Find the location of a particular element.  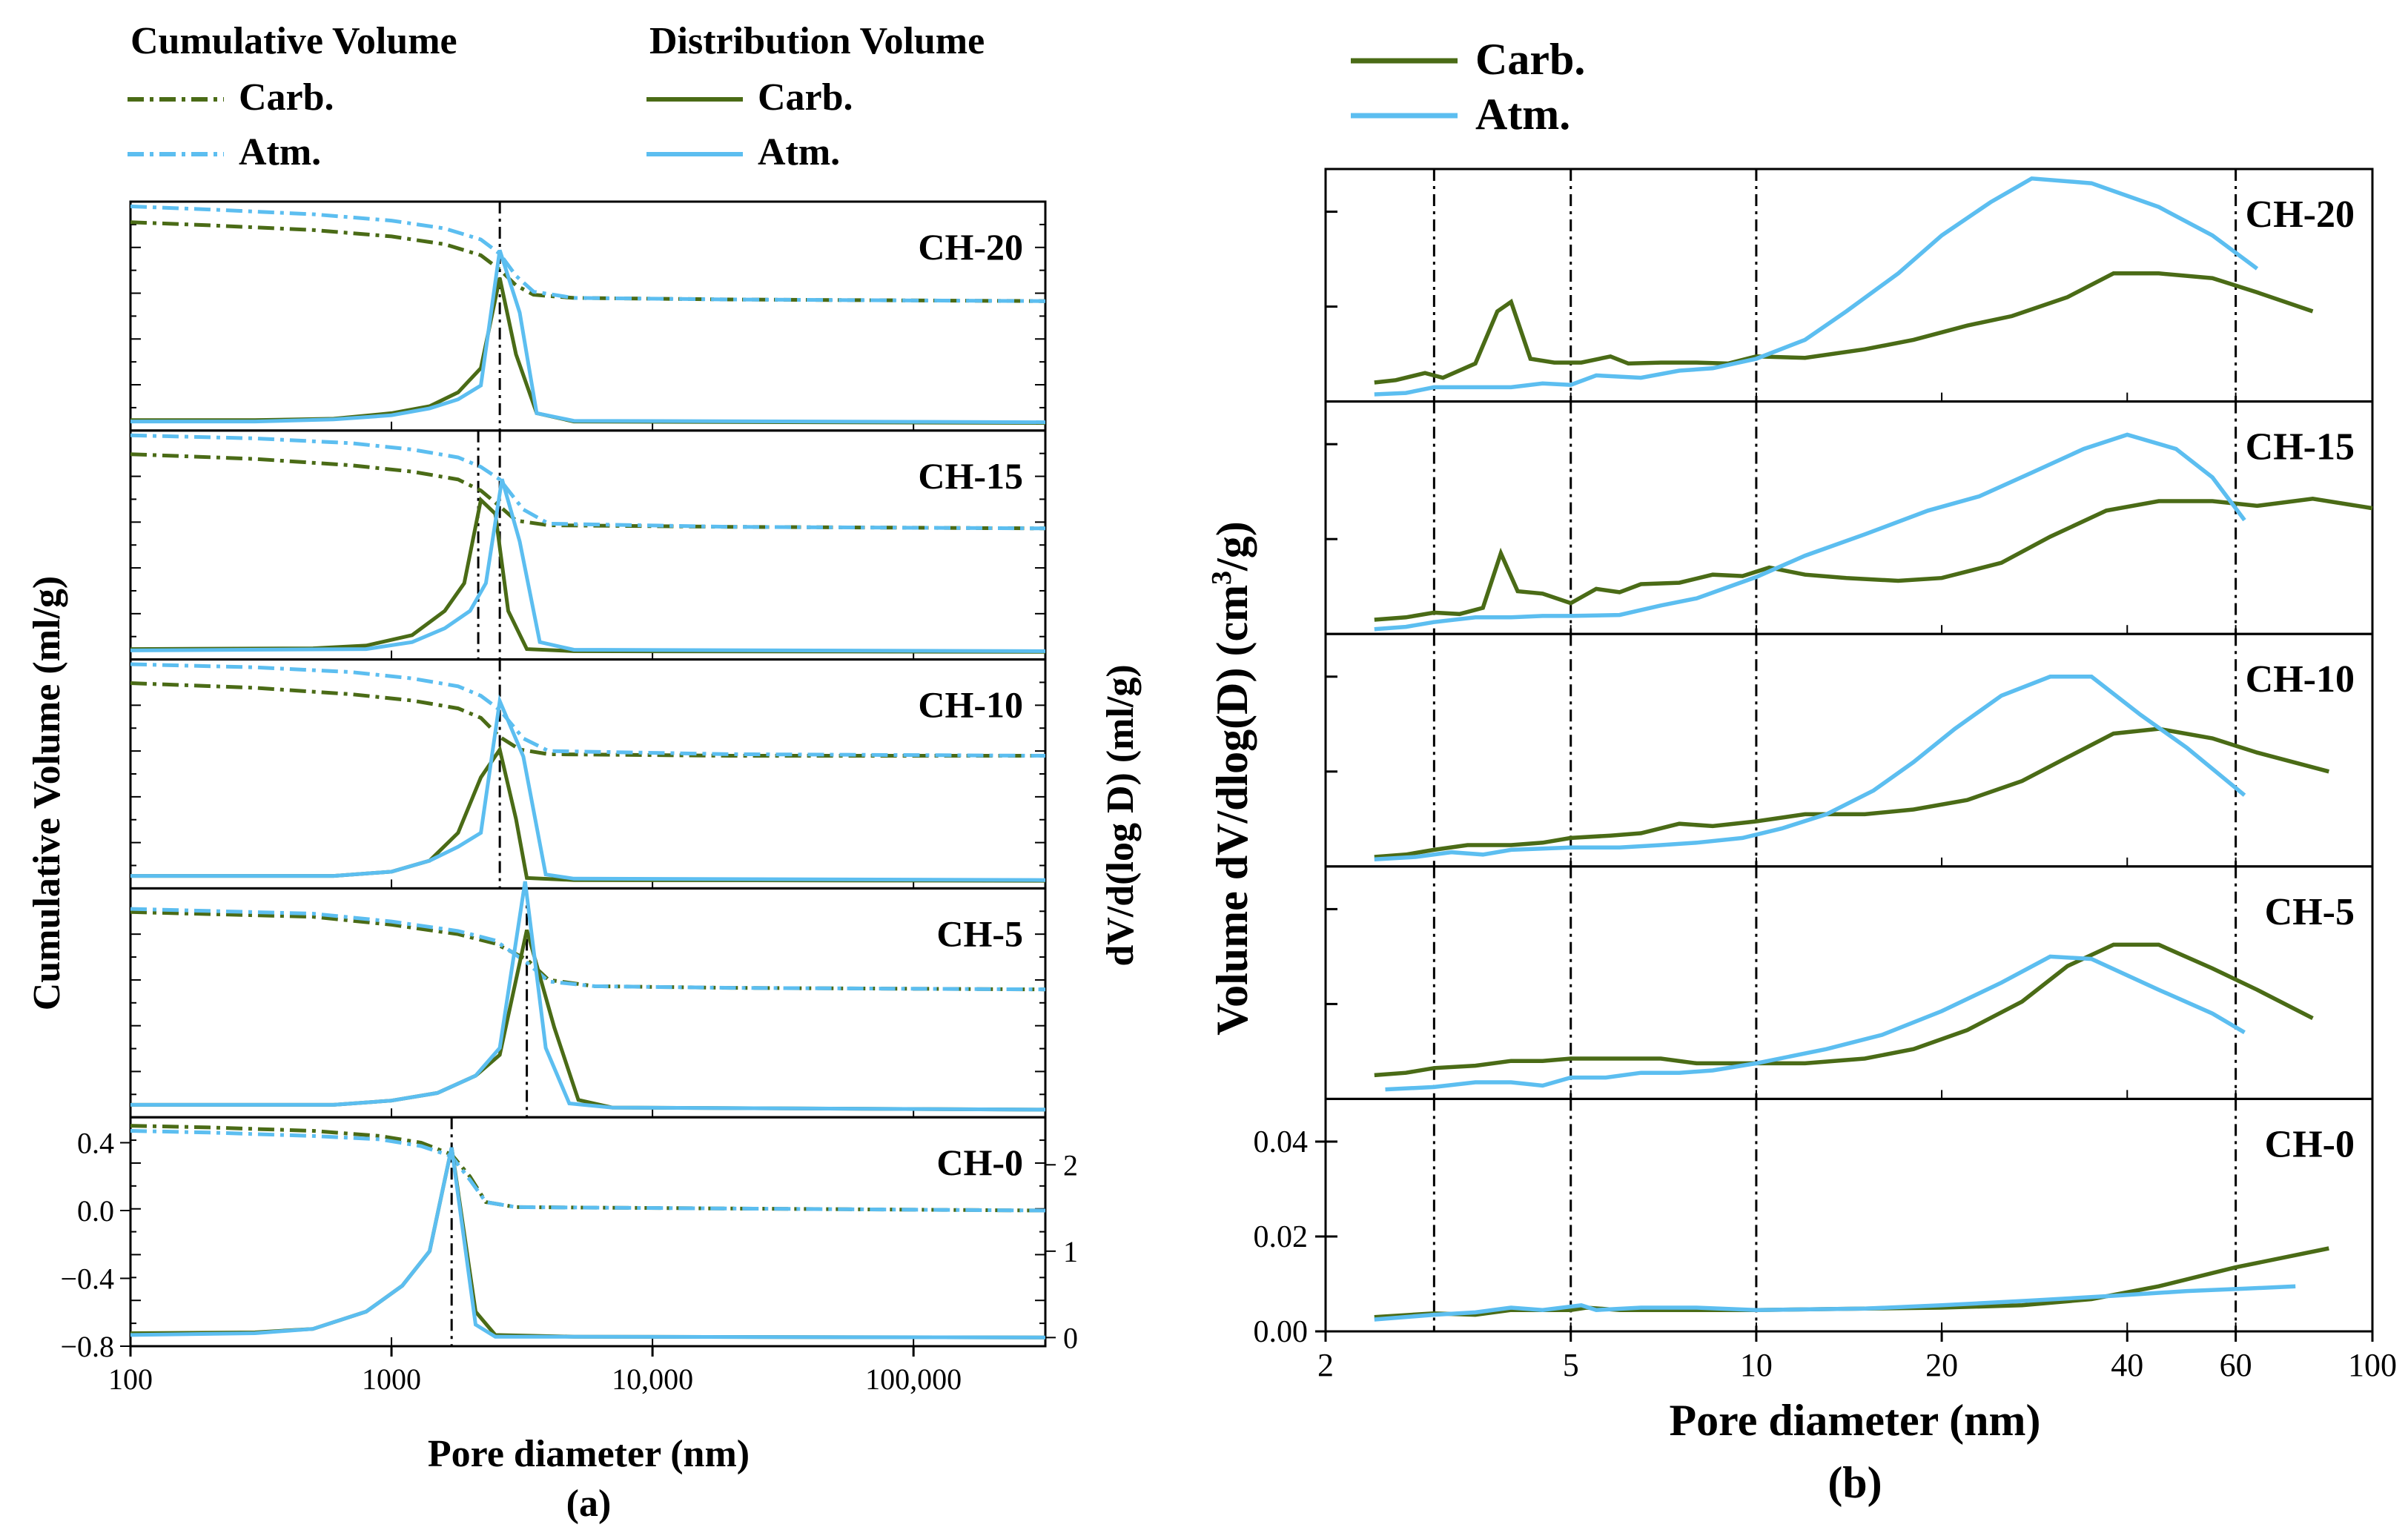

chart-b-xtick-label: 40 is located at coordinates (2127, 1365).